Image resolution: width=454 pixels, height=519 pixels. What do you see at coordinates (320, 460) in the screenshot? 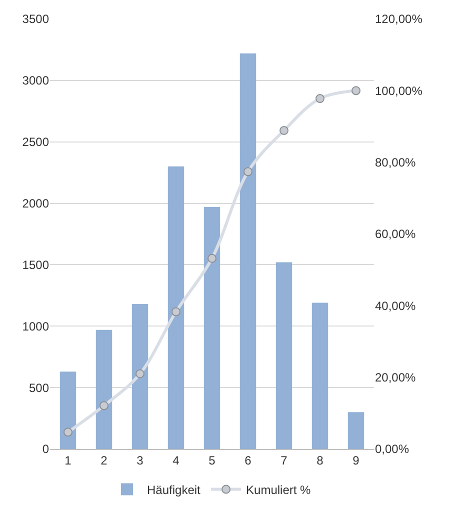
I see `x-tick-label: 8` at bounding box center [320, 460].